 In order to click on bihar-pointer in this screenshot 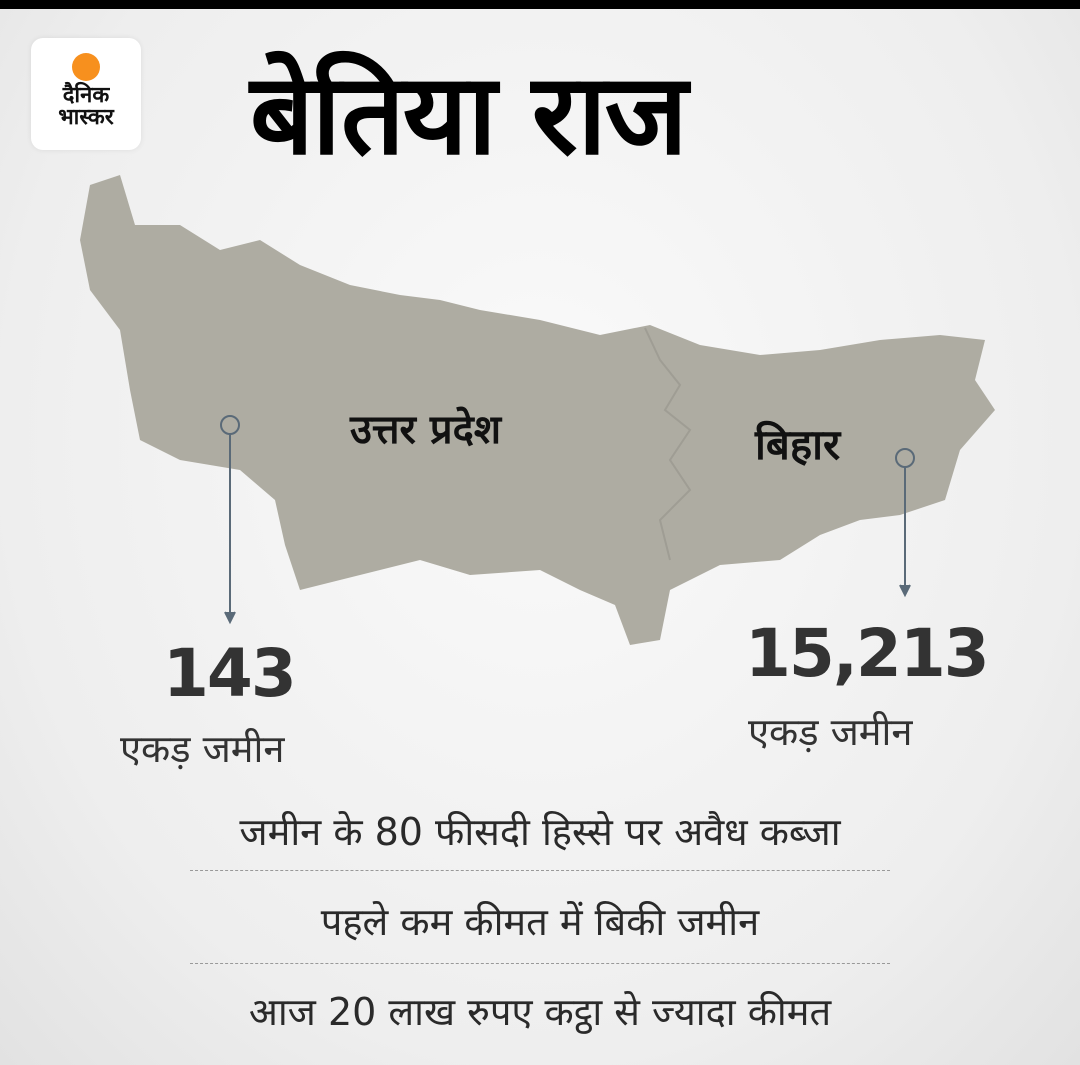, I will do `click(905, 523)`.